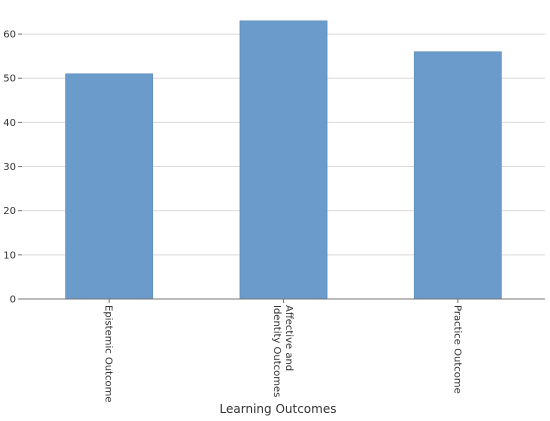 The width and height of the screenshot is (550, 421). I want to click on y-tick-label: 40, so click(9, 123).